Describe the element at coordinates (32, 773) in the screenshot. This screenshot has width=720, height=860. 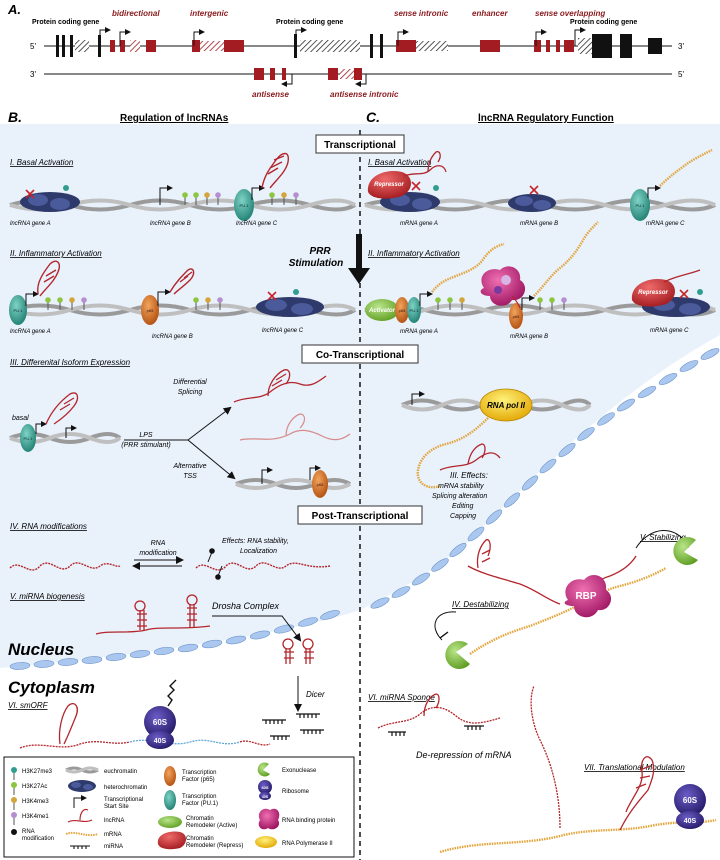
I see `legend-h3k27me3: H3K27me3` at that location.